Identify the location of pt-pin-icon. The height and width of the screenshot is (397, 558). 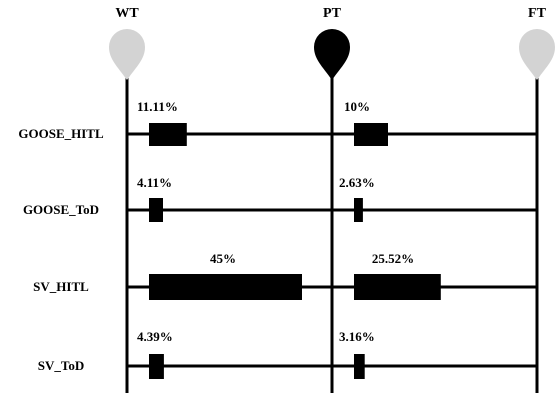
(332, 54).